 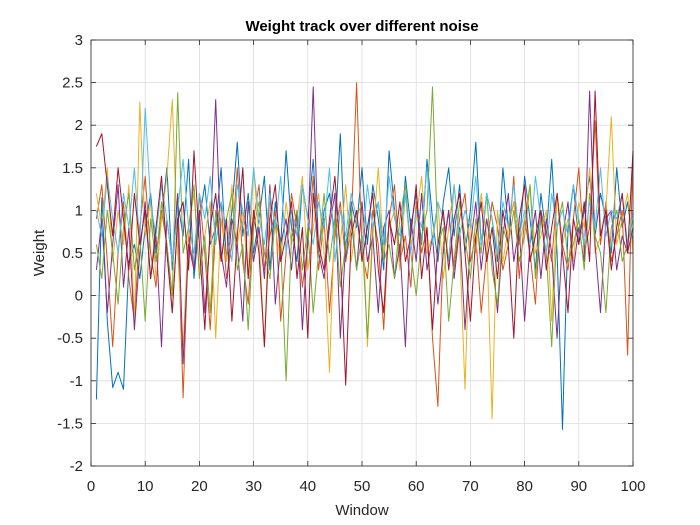 What do you see at coordinates (79, 40) in the screenshot?
I see `y-tick-label: 3` at bounding box center [79, 40].